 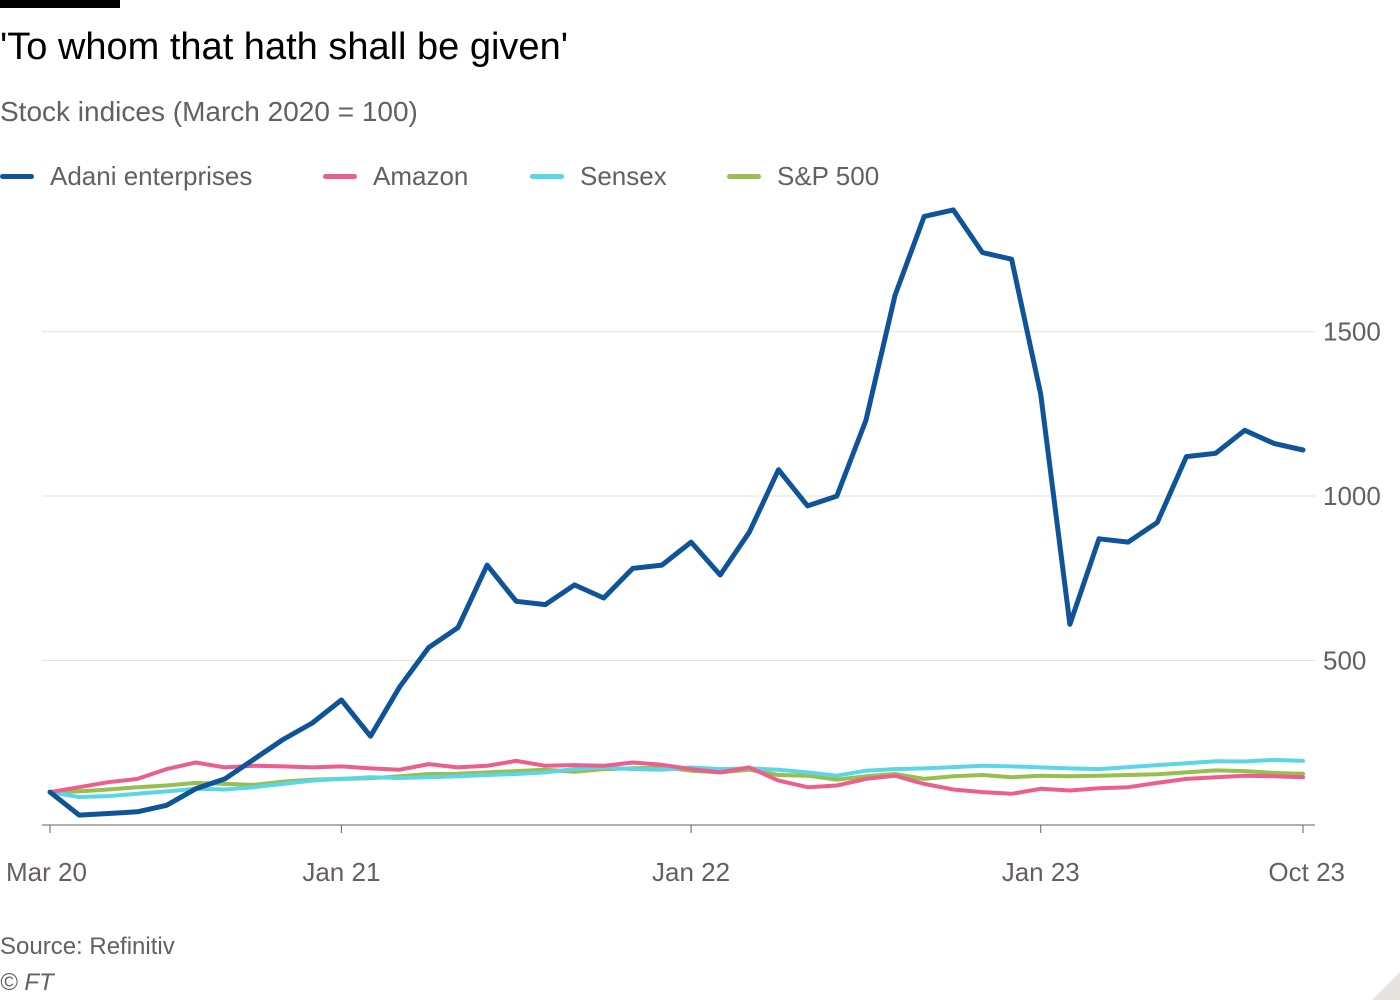 I want to click on source-note: Source: Refinitiv, so click(x=87, y=946).